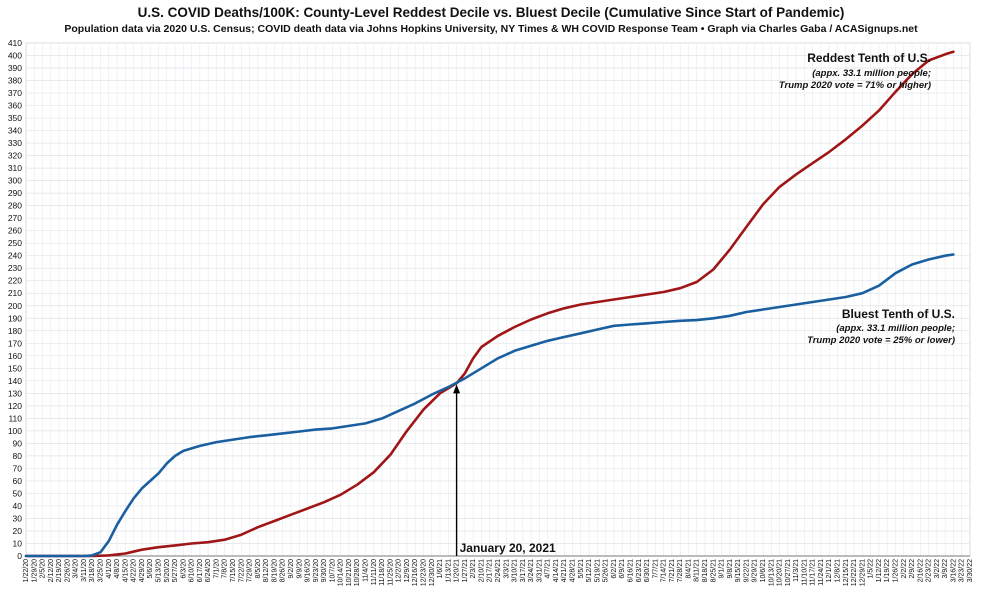  Describe the element at coordinates (920, 570) in the screenshot. I see `x-tick-label: 2/16/22` at that location.